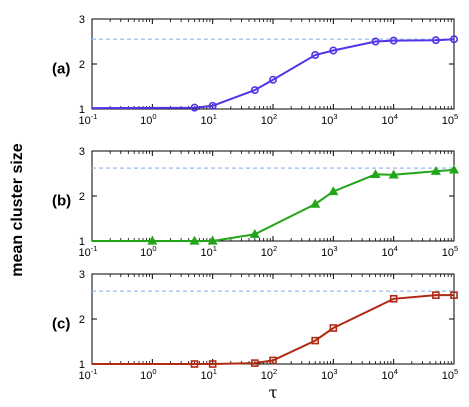  Describe the element at coordinates (61, 69) in the screenshot. I see `panel-label: (a)` at that location.